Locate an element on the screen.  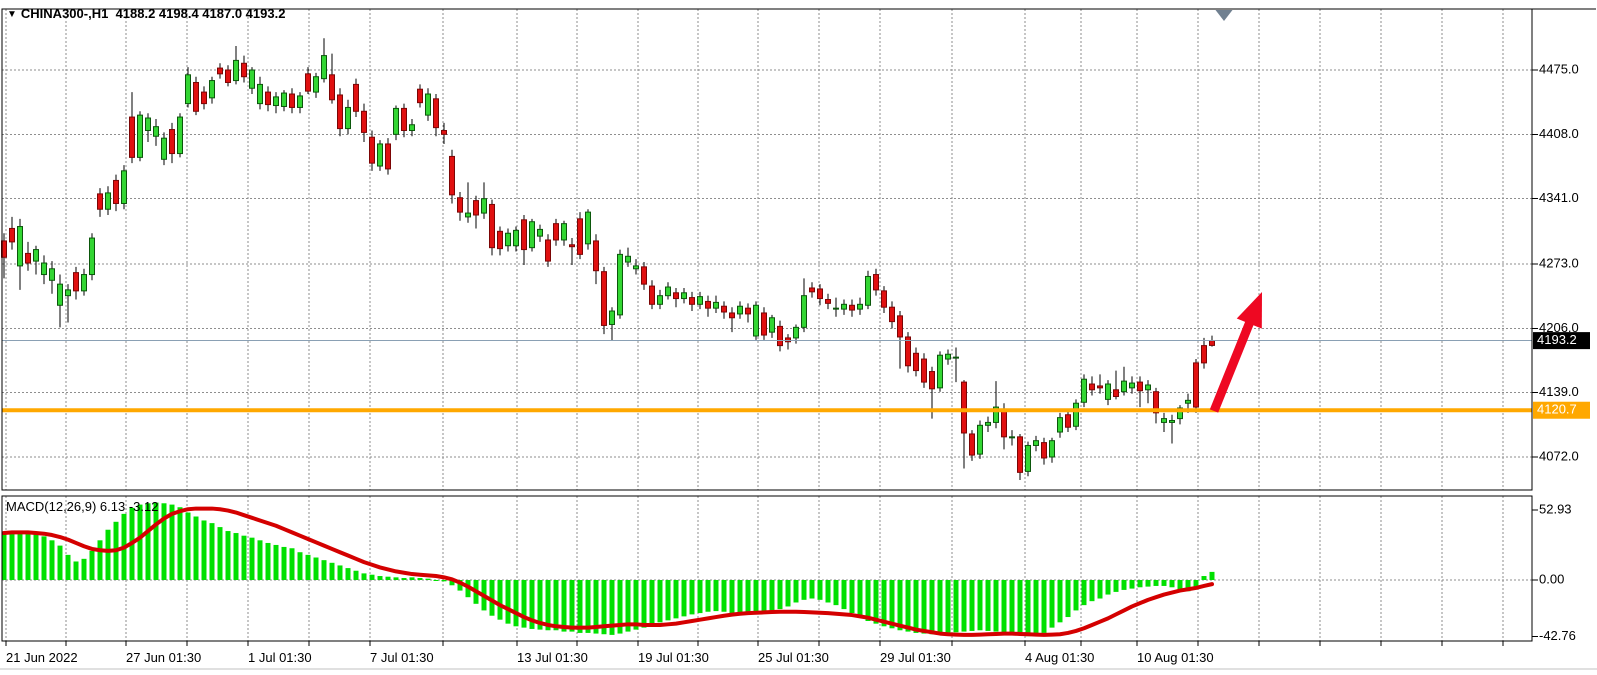
level-price-tag: 4120.7 is located at coordinates (1561, 410).